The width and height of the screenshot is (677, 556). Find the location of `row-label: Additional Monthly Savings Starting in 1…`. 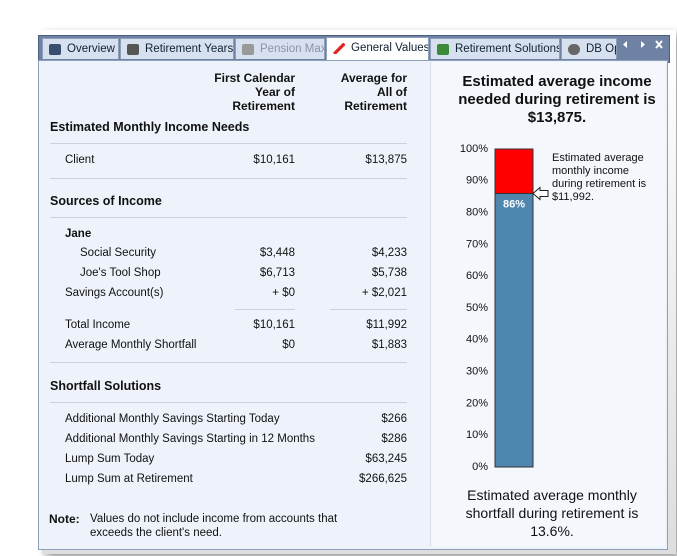

row-label: Additional Monthly Savings Starting in 1… is located at coordinates (190, 439).